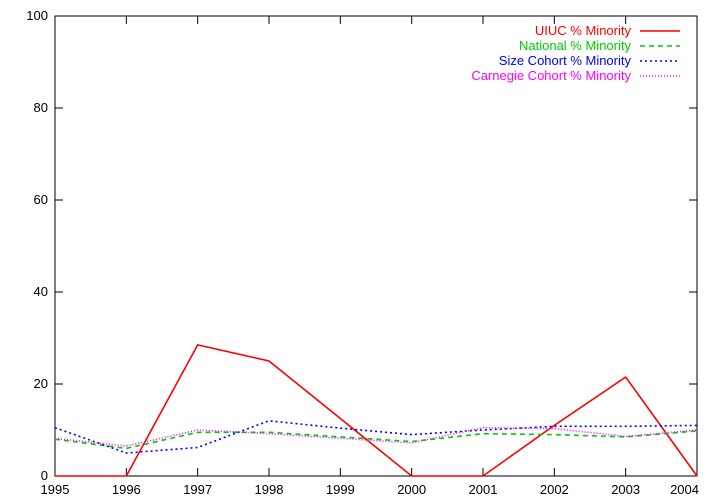  Describe the element at coordinates (41, 107) in the screenshot. I see `y-tick-label: 80` at that location.